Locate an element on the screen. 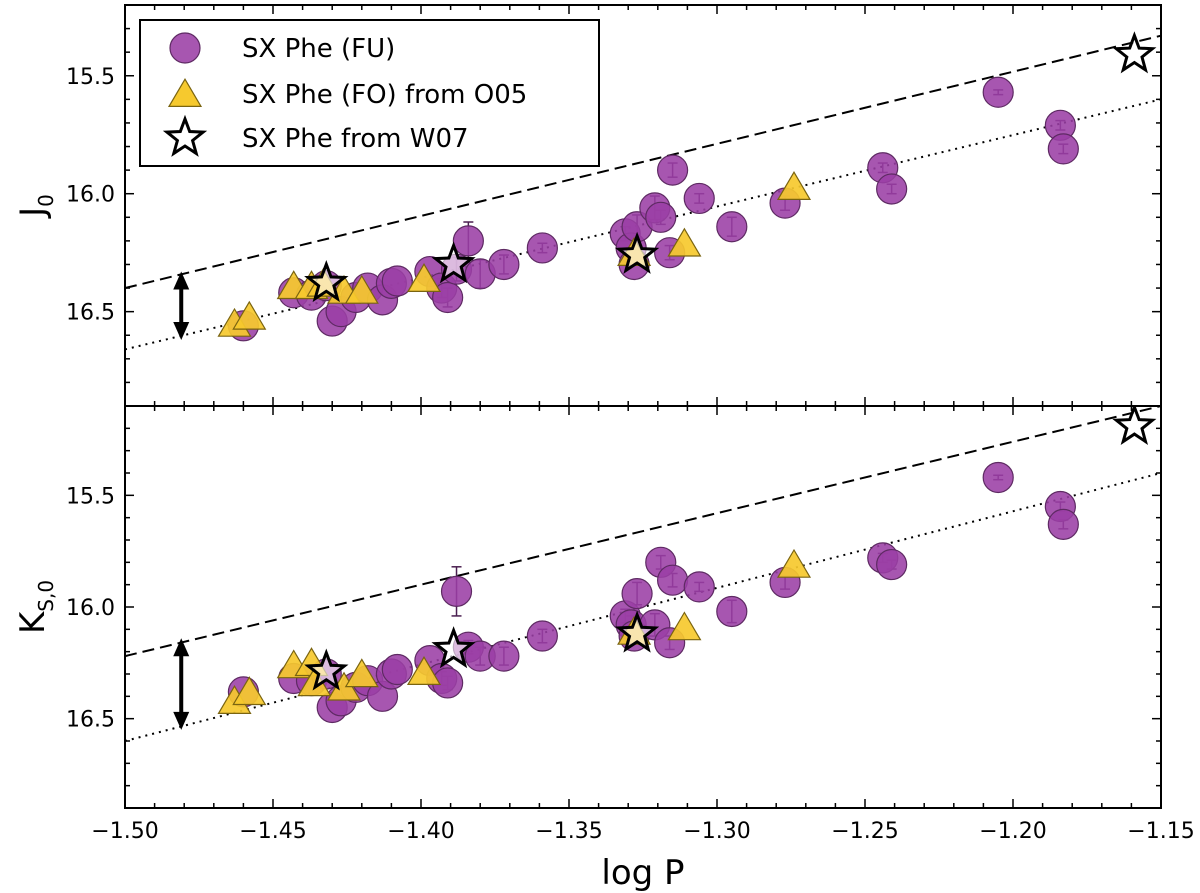 The height and width of the screenshot is (893, 1200). legend-star-marker is located at coordinates (185, 135).